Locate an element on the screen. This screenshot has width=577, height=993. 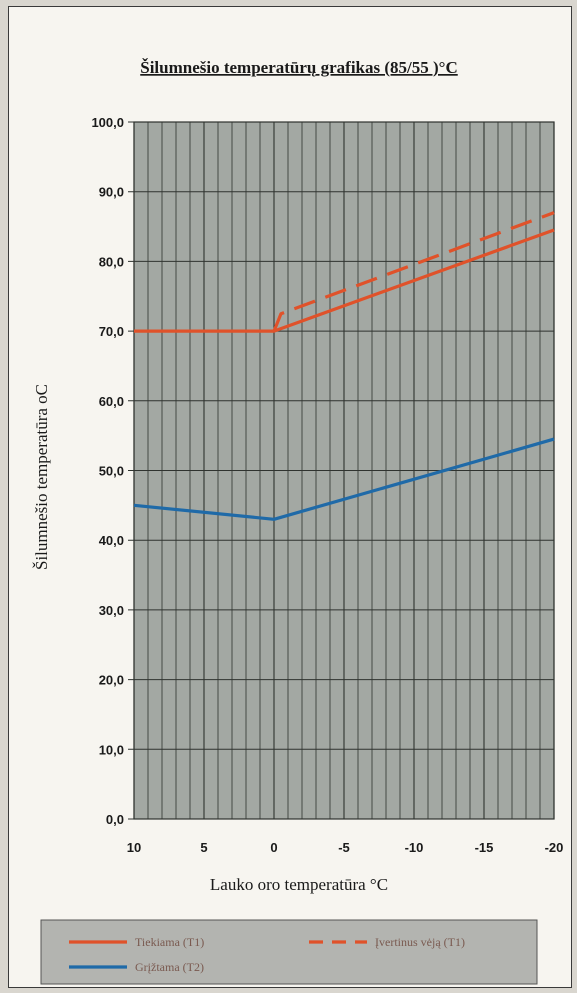
x-tick-label: -5 is located at coordinates (344, 847).